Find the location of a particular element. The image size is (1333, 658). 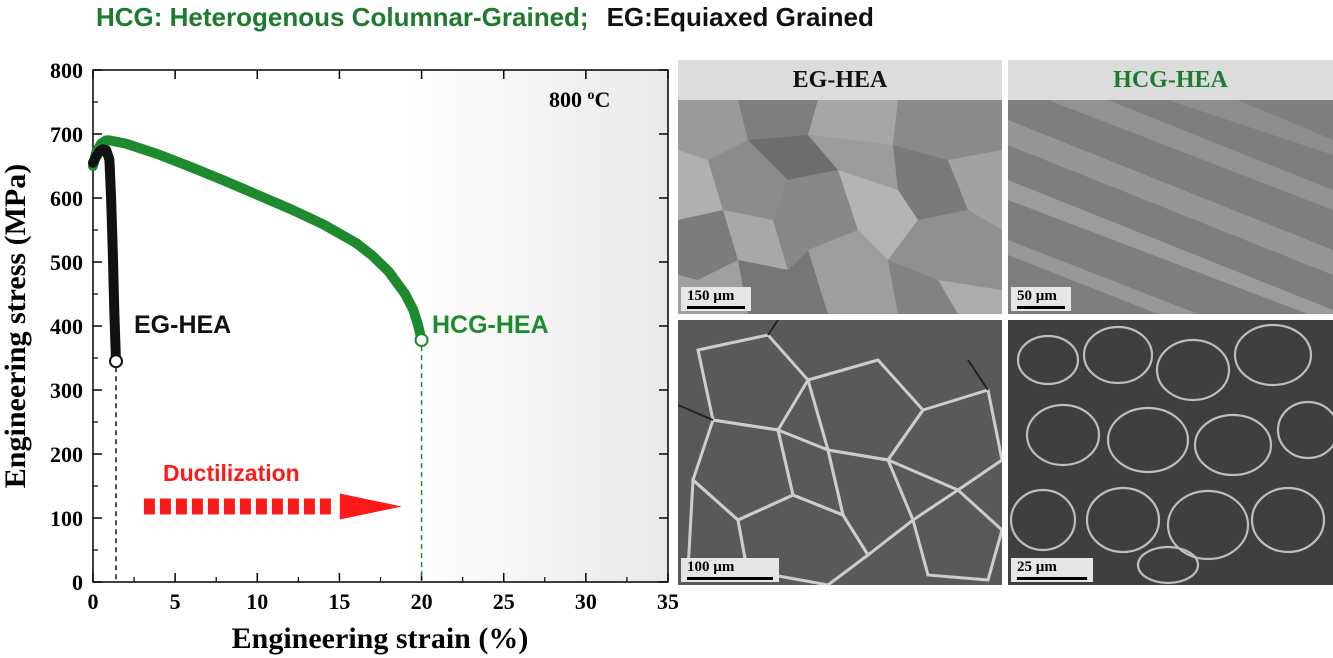

y-tick-label: 0 is located at coordinates (77, 582).